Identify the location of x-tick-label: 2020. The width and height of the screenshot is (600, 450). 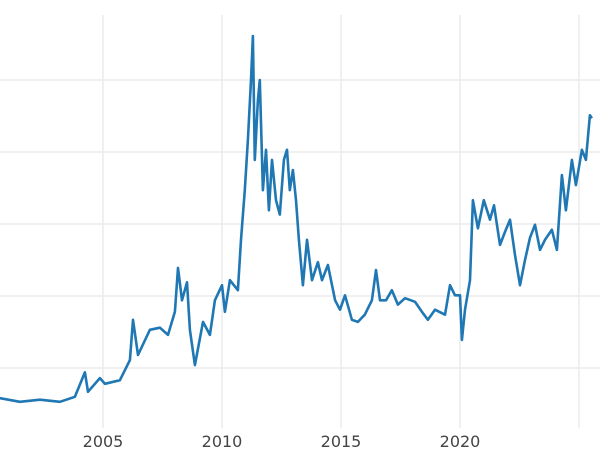
(460, 441).